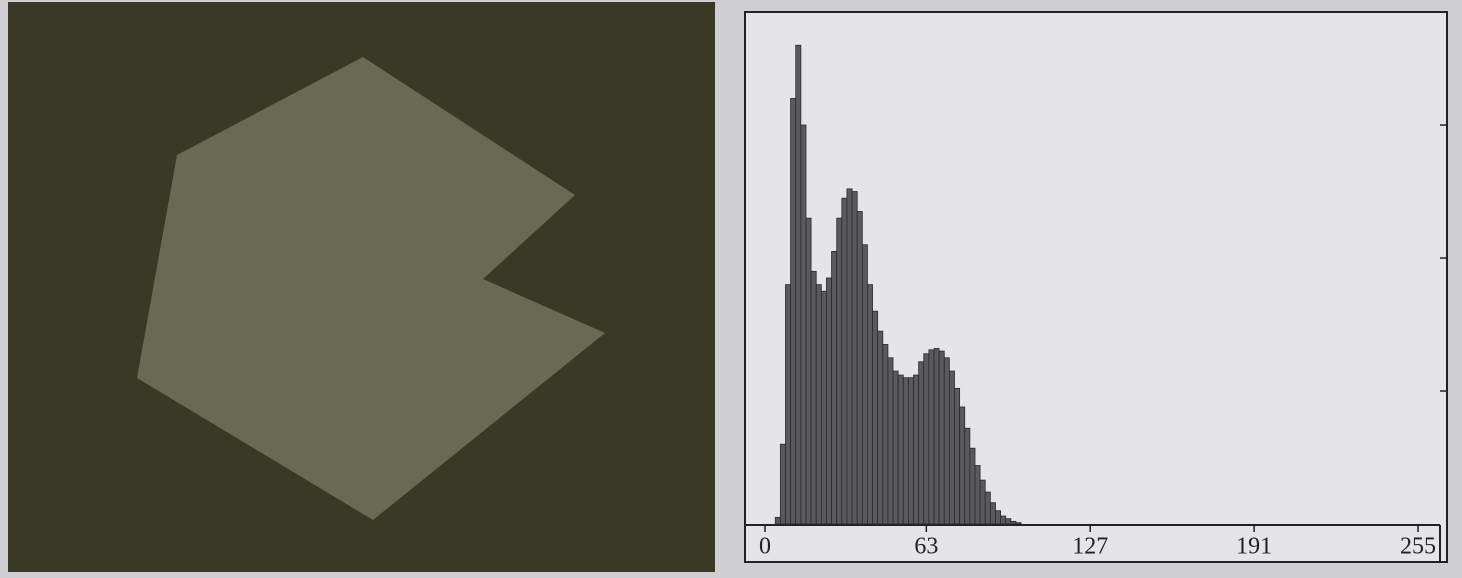 Image resolution: width=1462 pixels, height=578 pixels. I want to click on x-tick-label: 0, so click(765, 547).